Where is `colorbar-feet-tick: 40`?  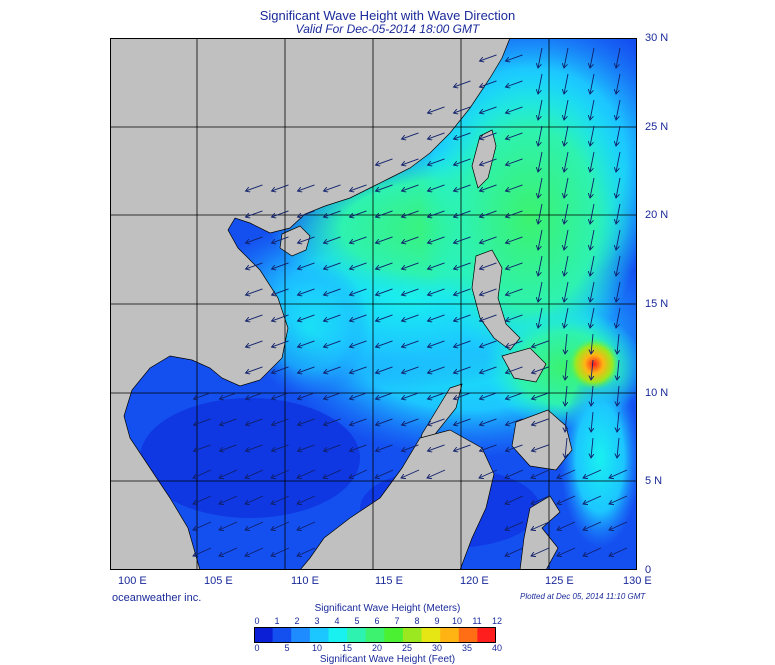
colorbar-feet-tick: 40 is located at coordinates (497, 648).